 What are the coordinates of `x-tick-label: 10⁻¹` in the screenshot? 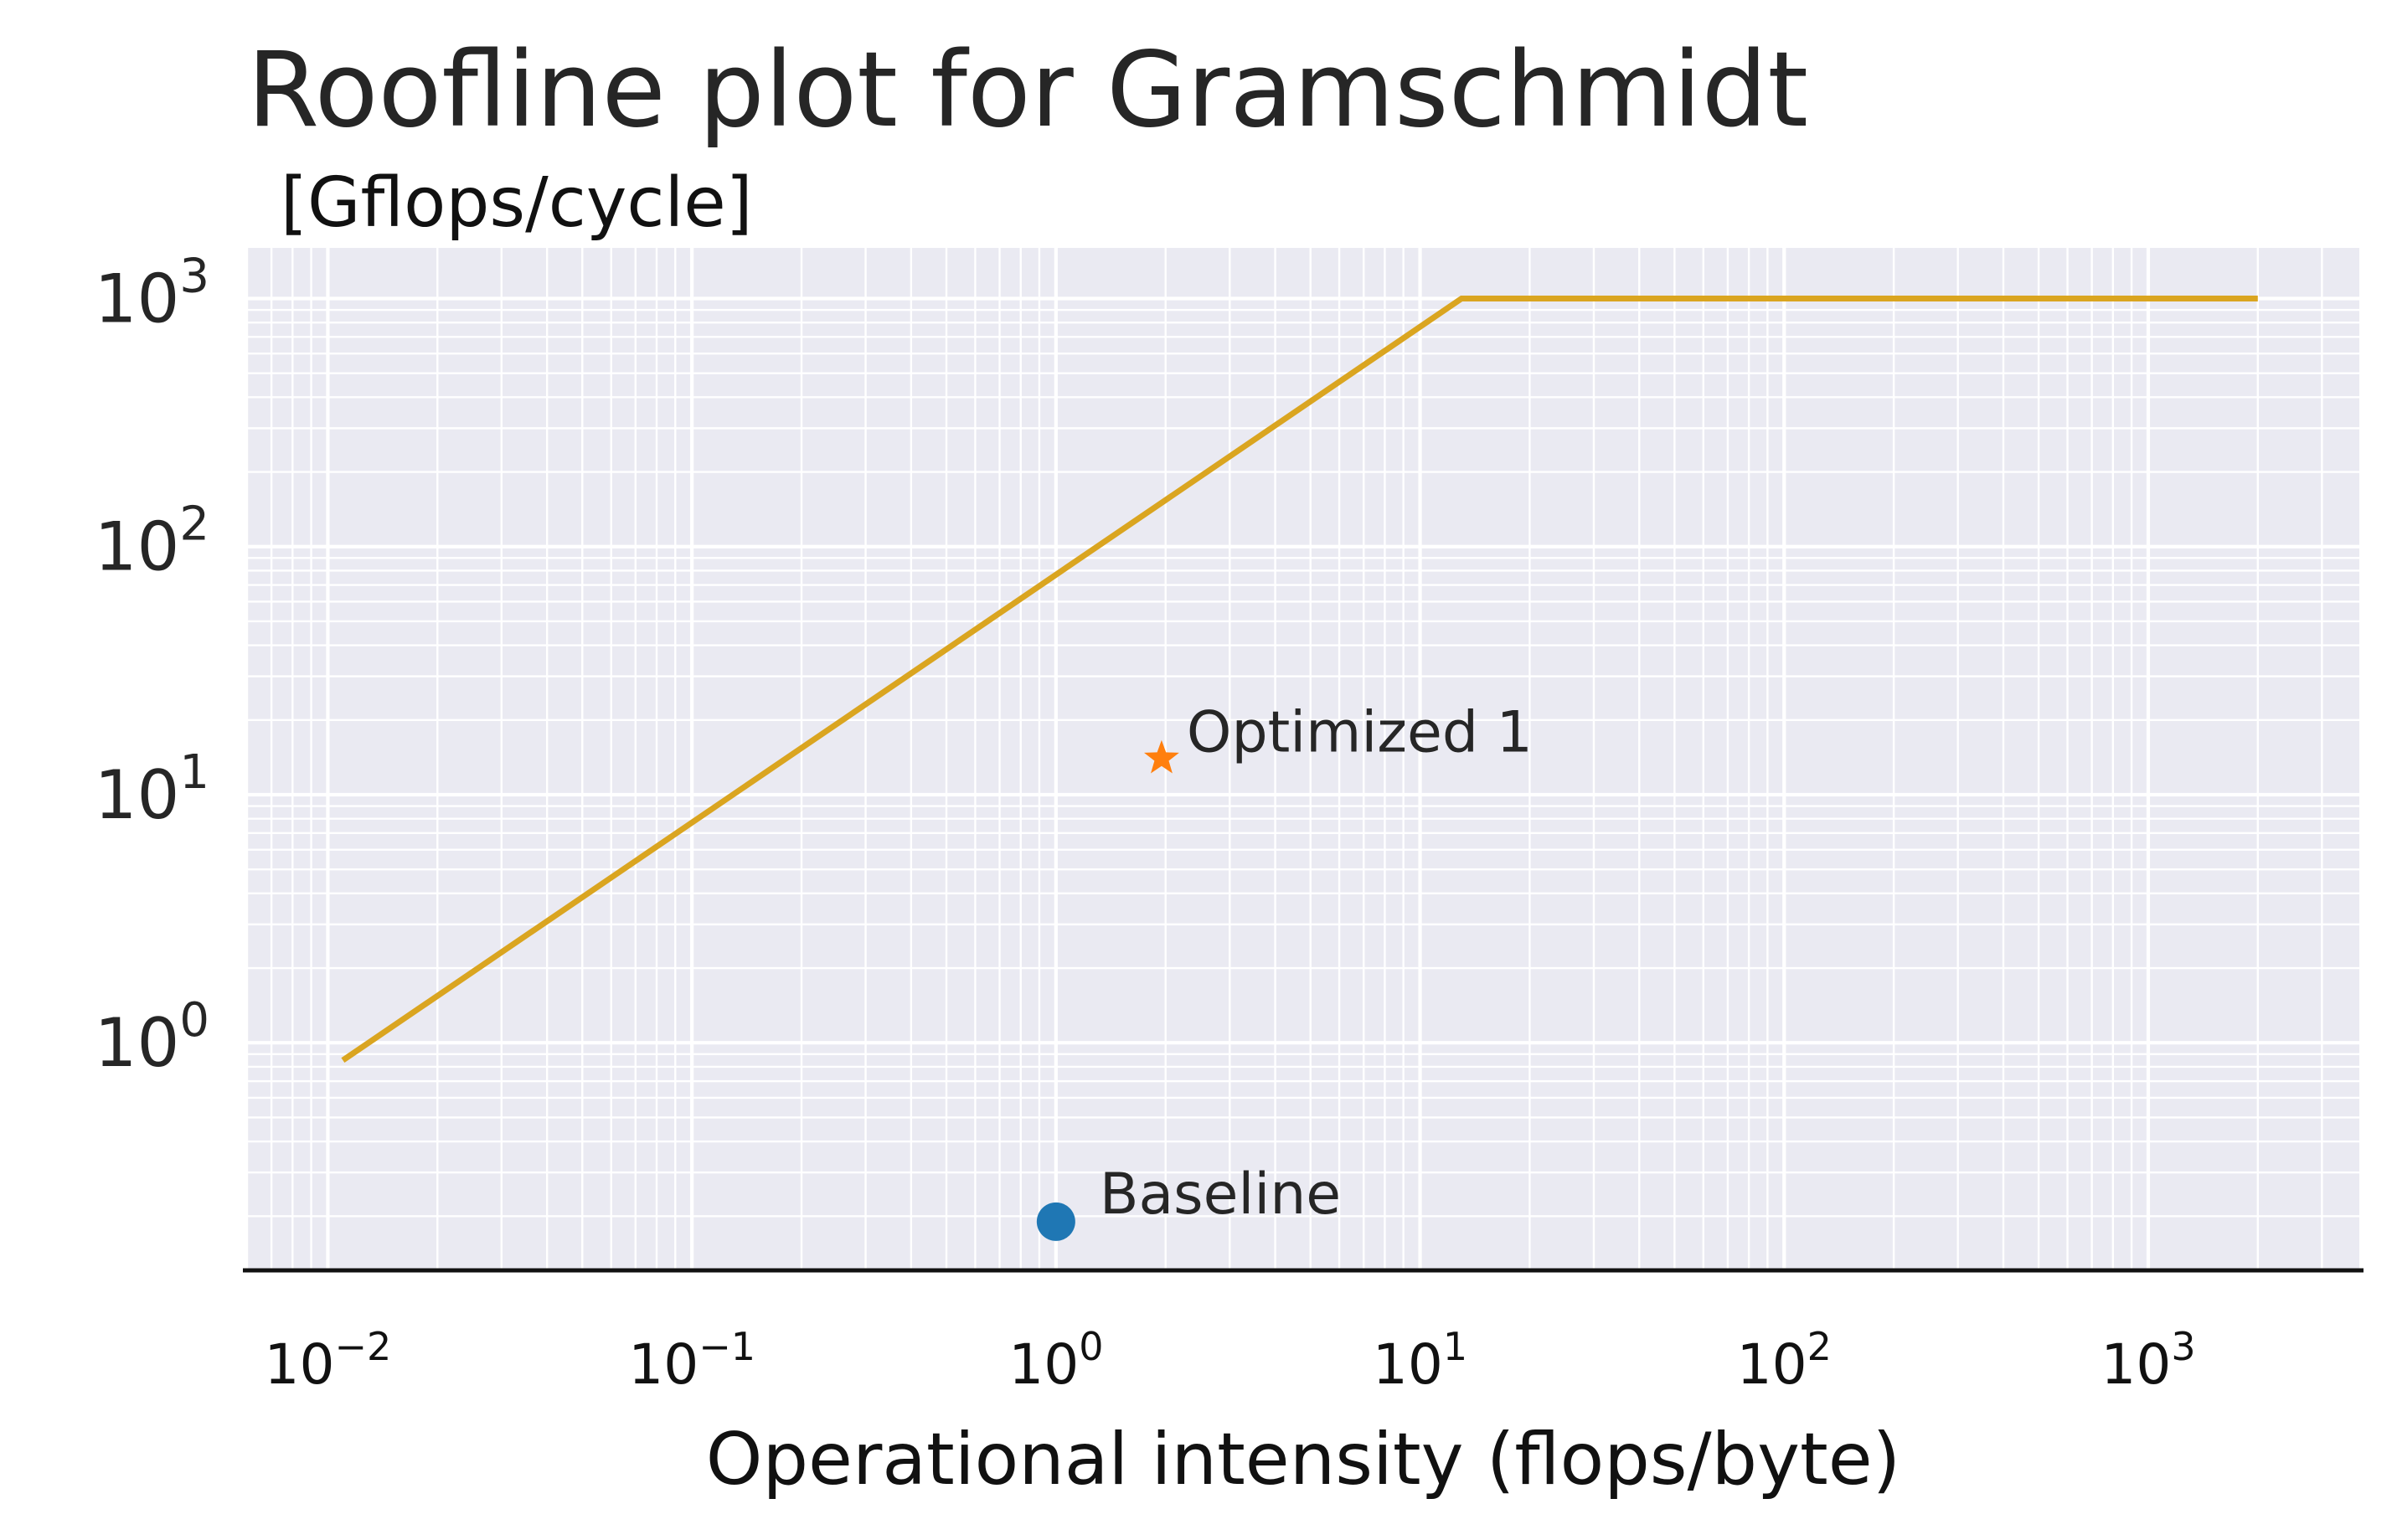 It's located at (691, 1360).